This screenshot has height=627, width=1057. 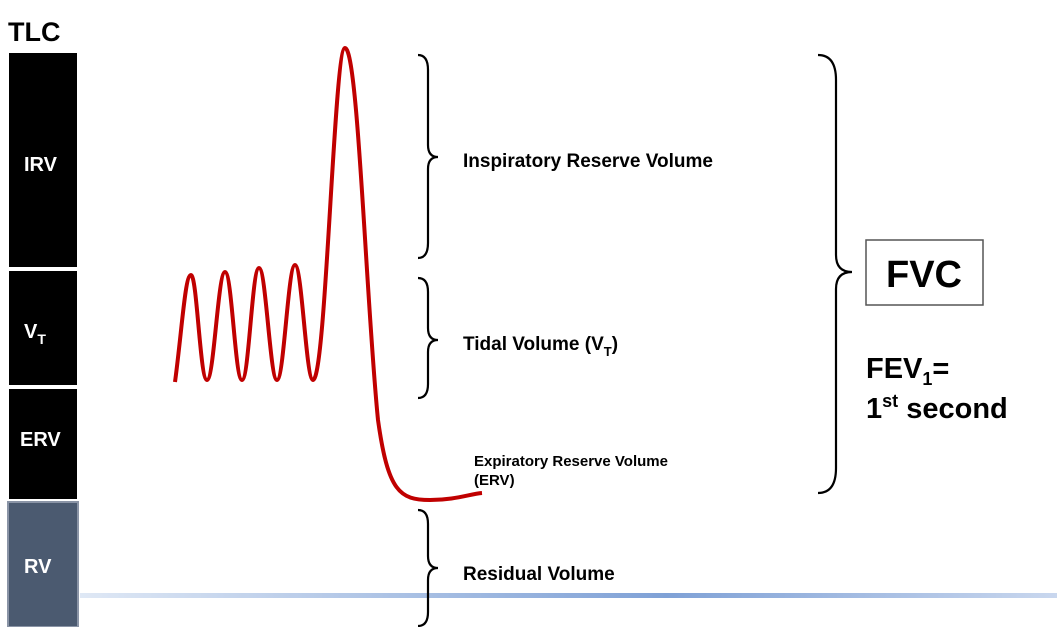 What do you see at coordinates (924, 275) in the screenshot?
I see `fvc-text: FVC` at bounding box center [924, 275].